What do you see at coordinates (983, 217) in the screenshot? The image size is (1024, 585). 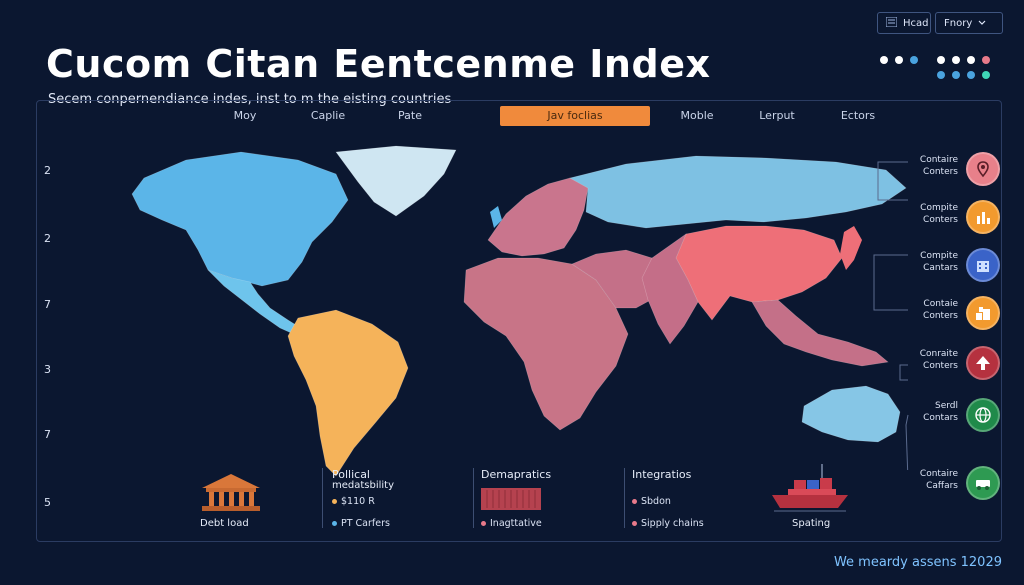 I see `chart-bars-icon` at bounding box center [983, 217].